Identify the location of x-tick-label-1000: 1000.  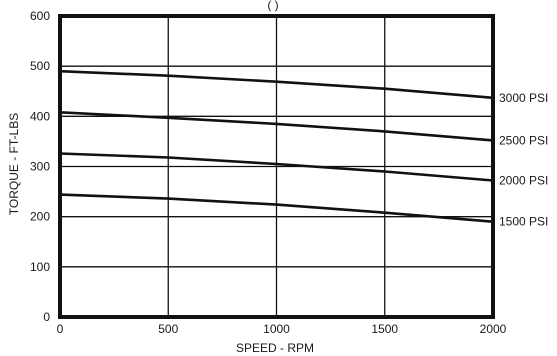
(276, 329).